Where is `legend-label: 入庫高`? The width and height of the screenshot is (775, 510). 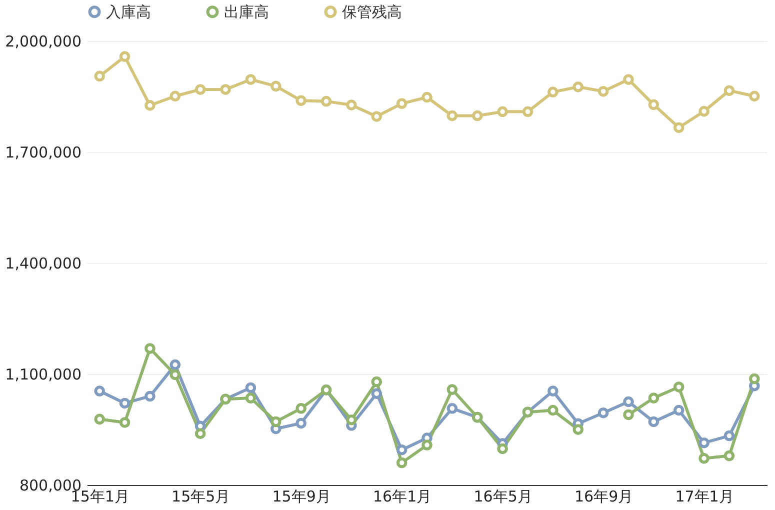 legend-label: 入庫高 is located at coordinates (128, 11).